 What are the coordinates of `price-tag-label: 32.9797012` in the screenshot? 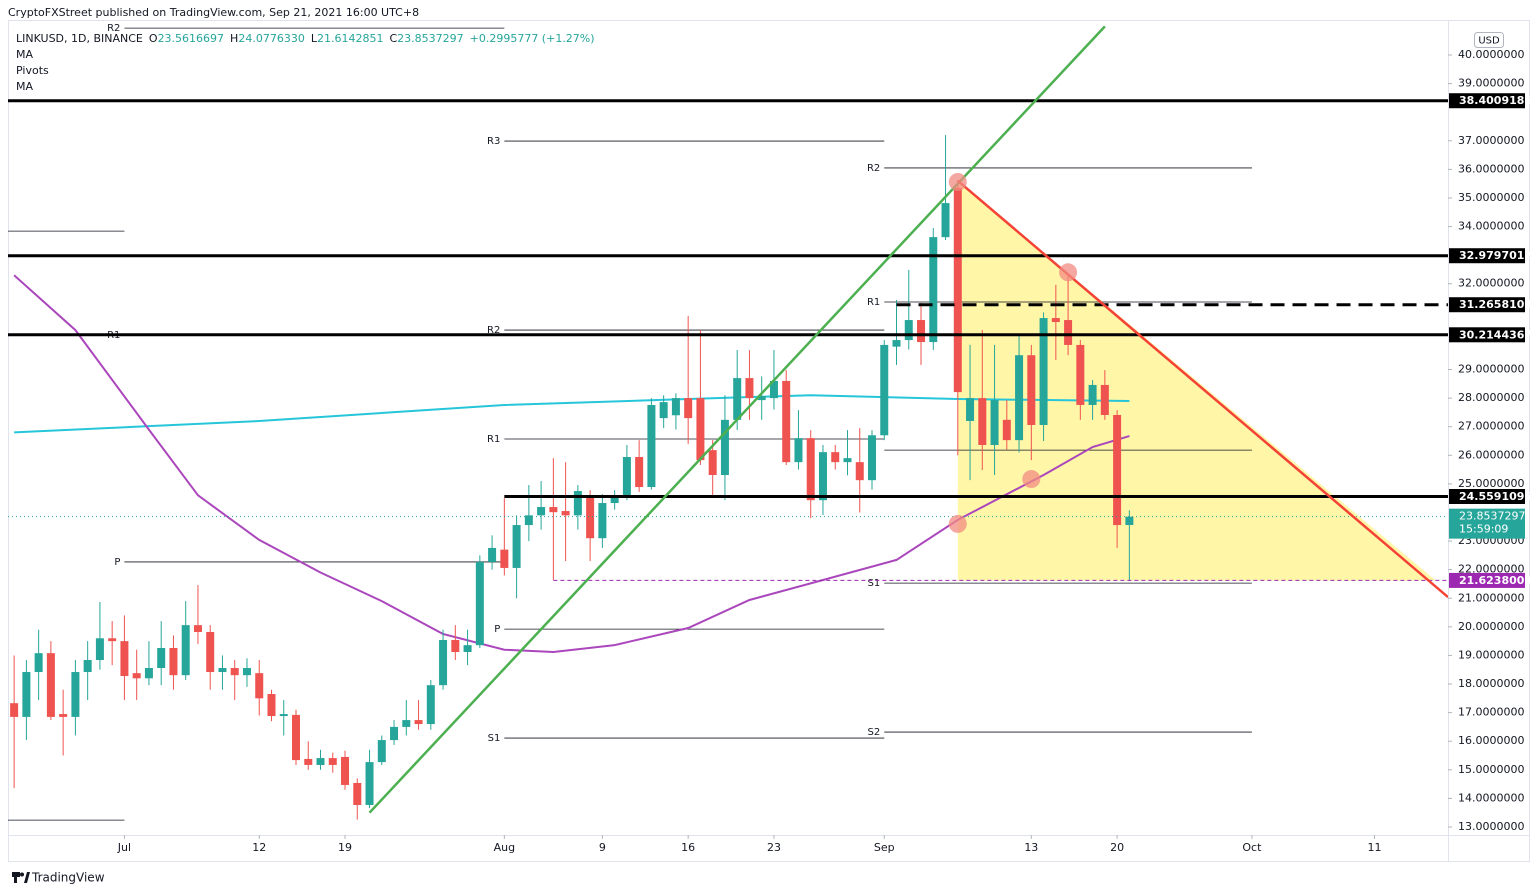 It's located at (1495, 255).